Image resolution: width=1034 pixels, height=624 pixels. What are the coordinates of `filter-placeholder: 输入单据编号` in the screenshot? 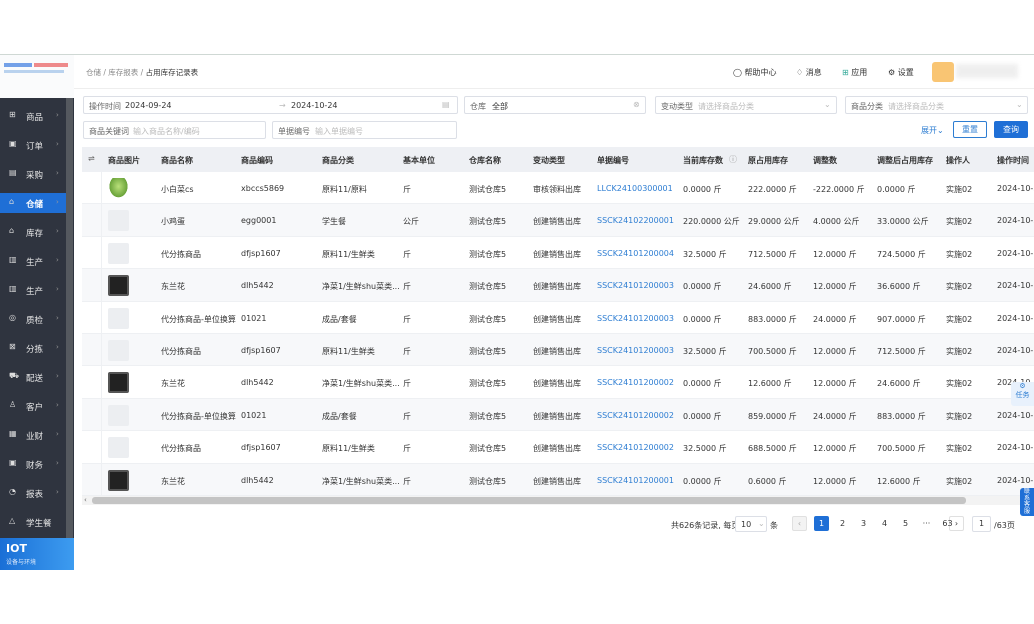 It's located at (339, 131).